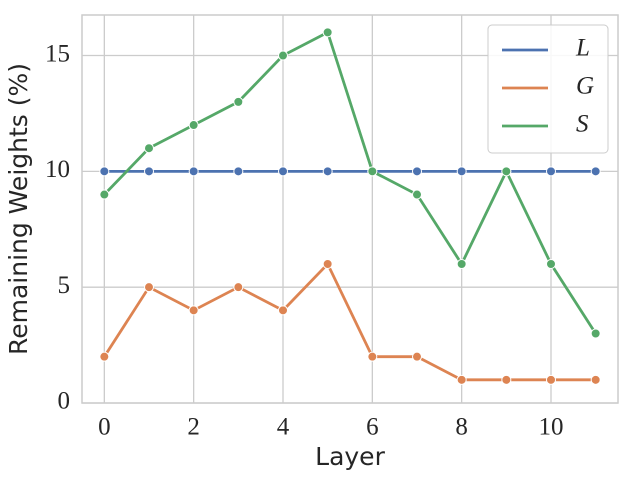 The width and height of the screenshot is (640, 480). What do you see at coordinates (18, 209) in the screenshot?
I see `y-axis-label: Remaining Weights (%)` at bounding box center [18, 209].